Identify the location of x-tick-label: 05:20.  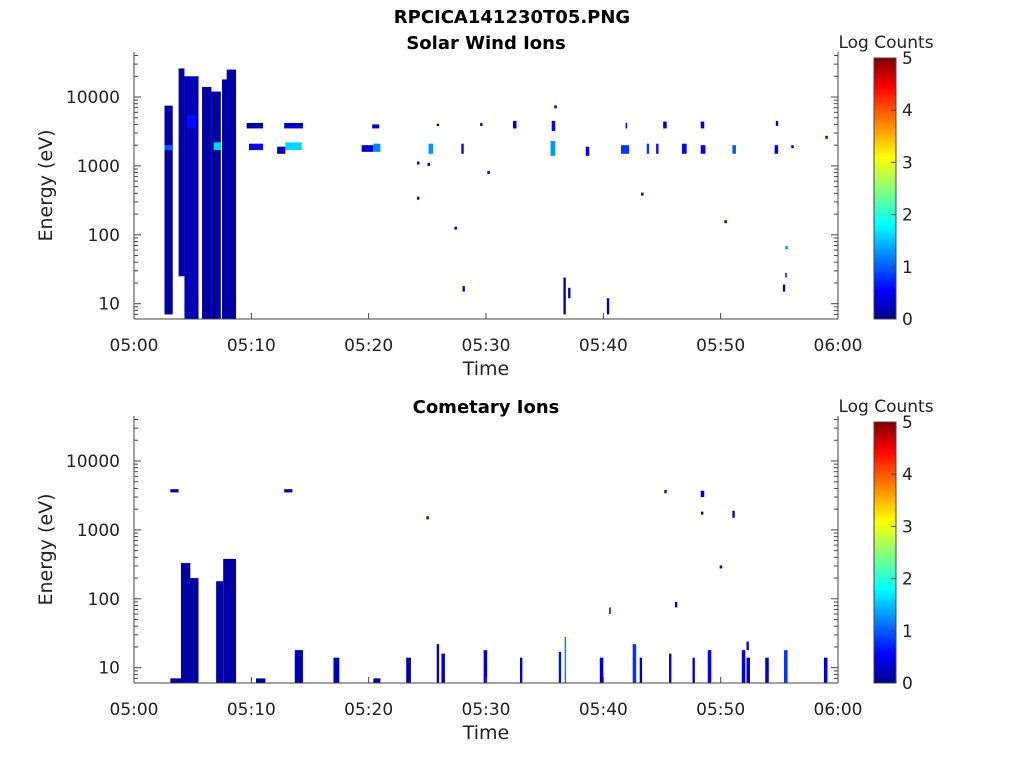
(368, 346).